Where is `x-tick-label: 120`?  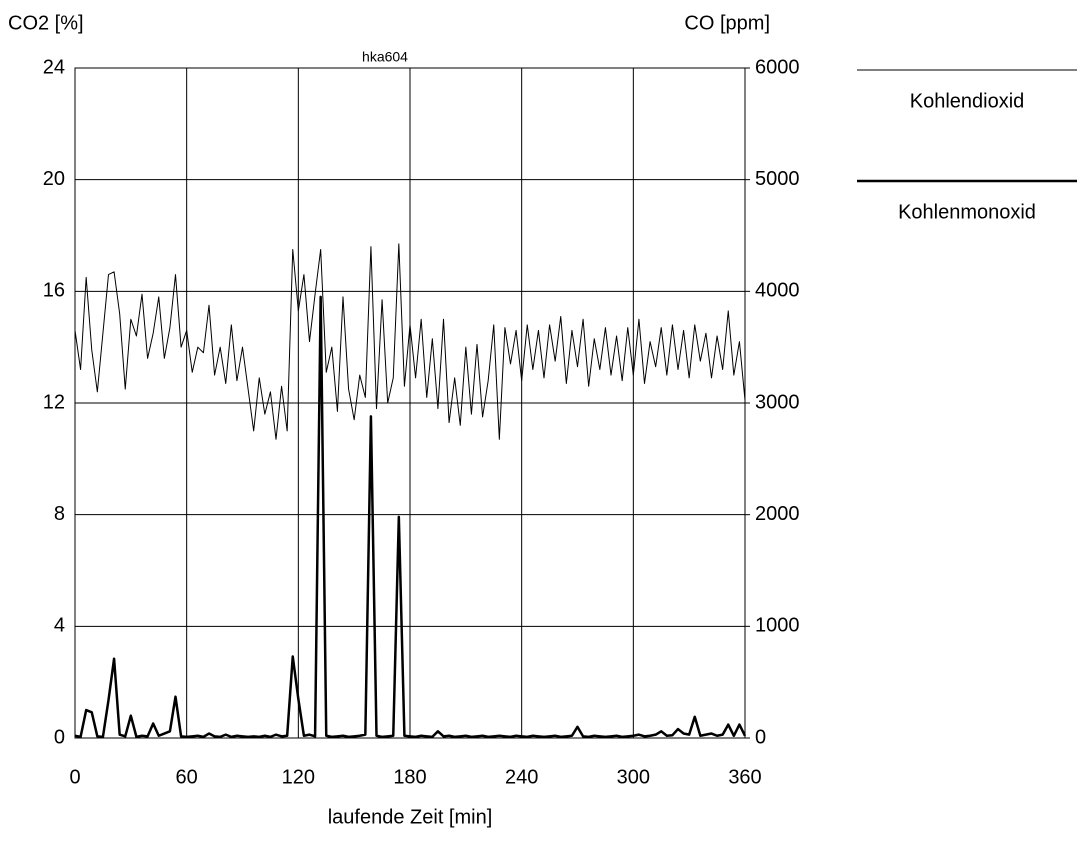
x-tick-label: 120 is located at coordinates (298, 777).